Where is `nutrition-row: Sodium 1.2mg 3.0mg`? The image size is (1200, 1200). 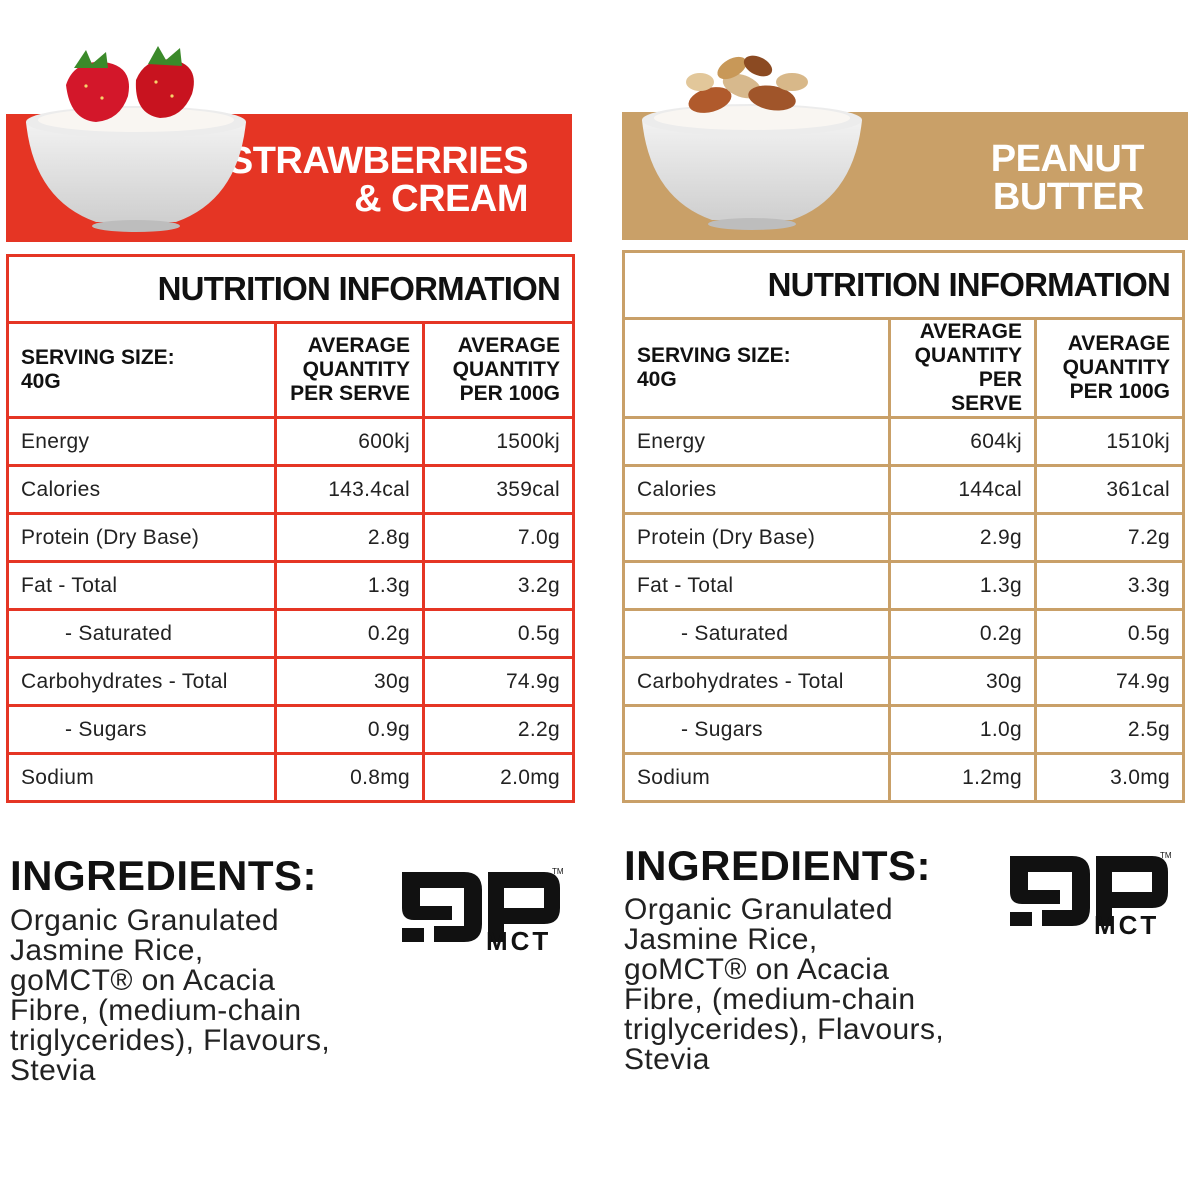
nutrition-row: Sodium 1.2mg 3.0mg is located at coordinates (903, 777).